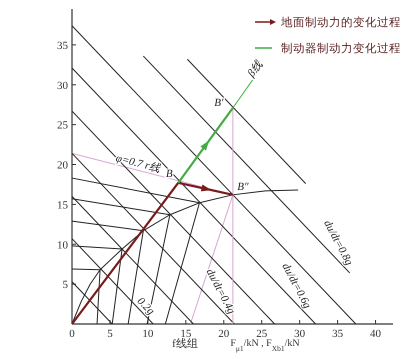 Image resolution: width=413 pixels, height=355 pixels. What do you see at coordinates (185, 343) in the screenshot?
I see `text: f线组` at bounding box center [185, 343].